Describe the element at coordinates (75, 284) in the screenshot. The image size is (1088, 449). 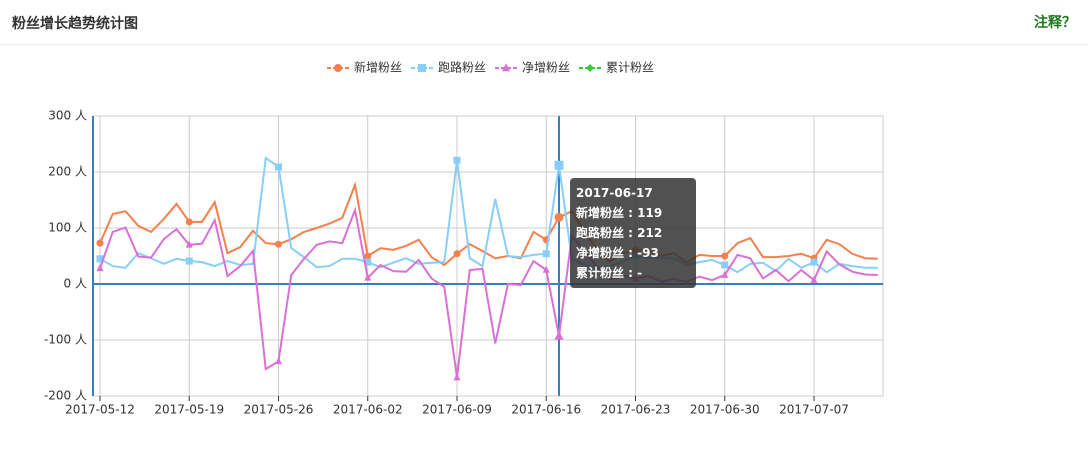
I see `y-tick-label: 0 人` at that location.